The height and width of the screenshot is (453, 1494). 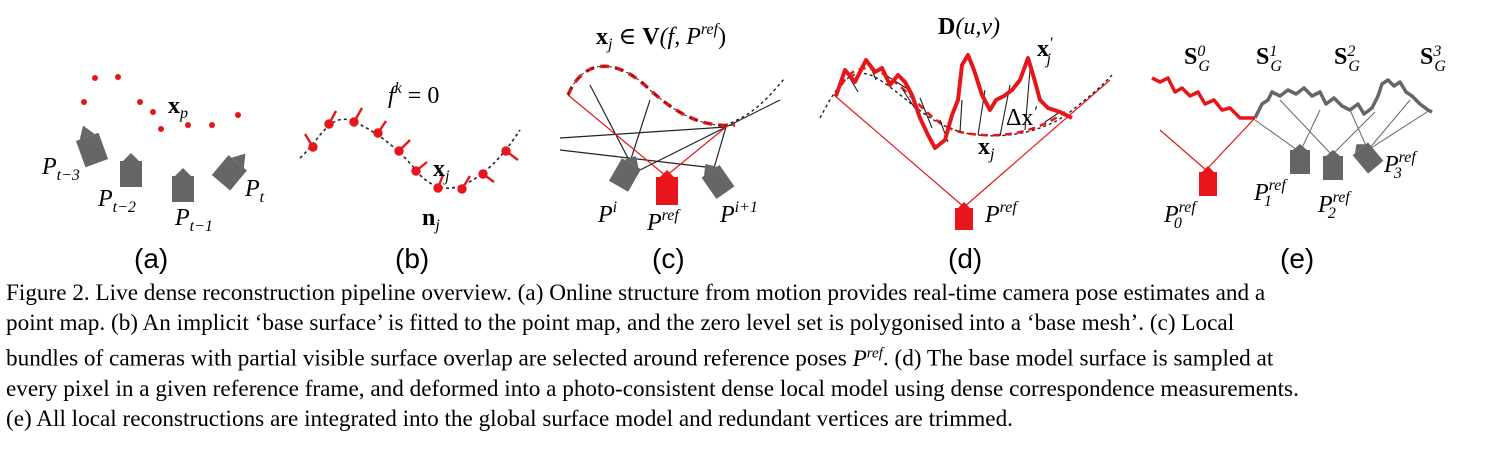 I want to click on camera-label-a-1: Pt−2, so click(x=116, y=201).